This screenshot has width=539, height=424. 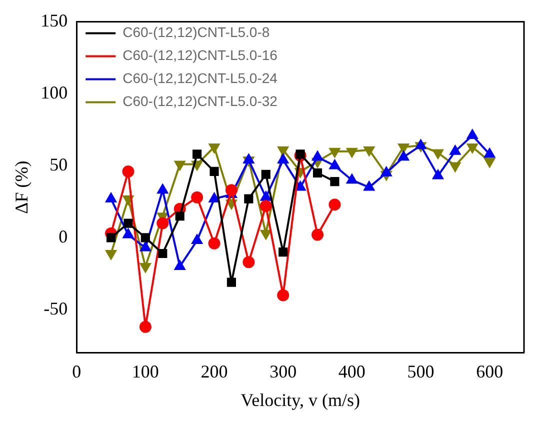 What do you see at coordinates (300, 400) in the screenshot?
I see `x-axis-title: Velocity, v (m/s)` at bounding box center [300, 400].